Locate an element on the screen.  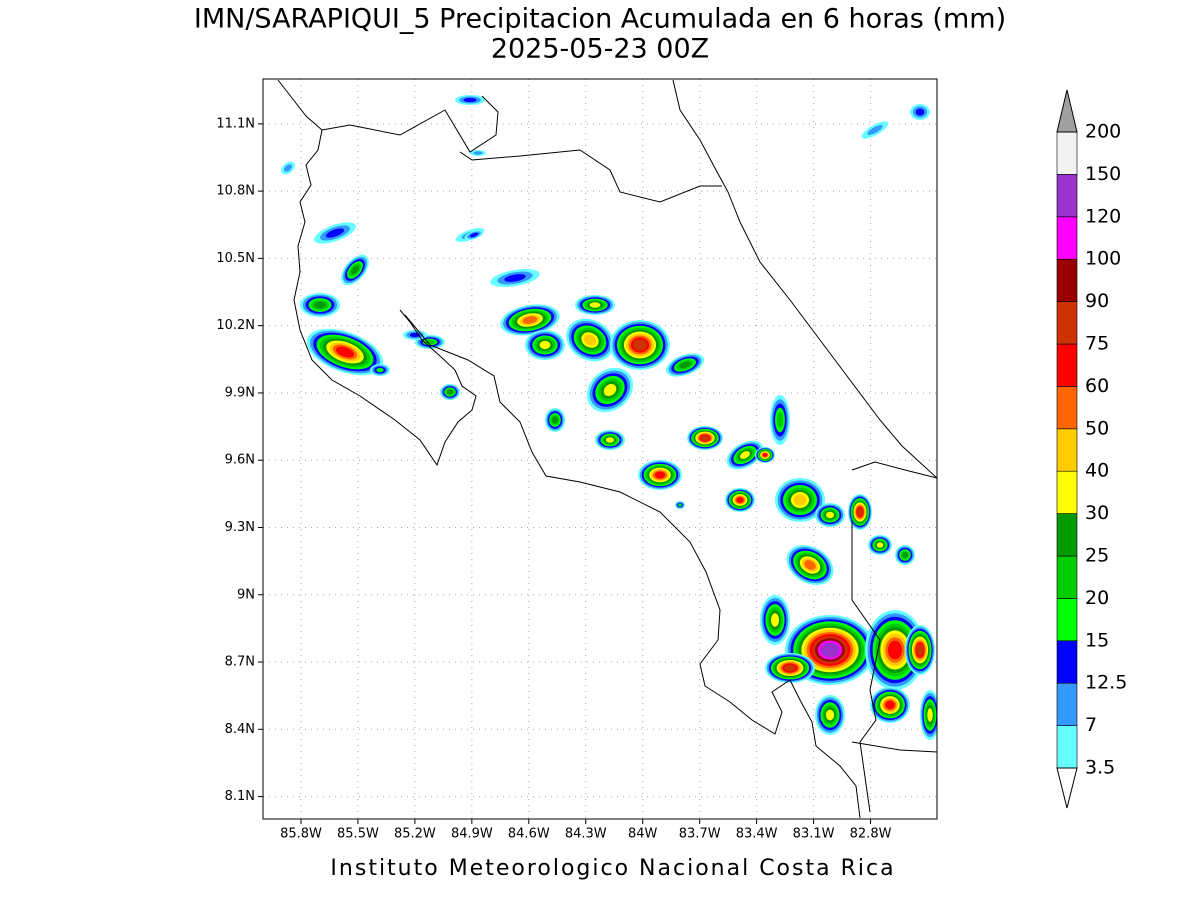
subtitle: 2025-05-23 00Z is located at coordinates (600, 49).